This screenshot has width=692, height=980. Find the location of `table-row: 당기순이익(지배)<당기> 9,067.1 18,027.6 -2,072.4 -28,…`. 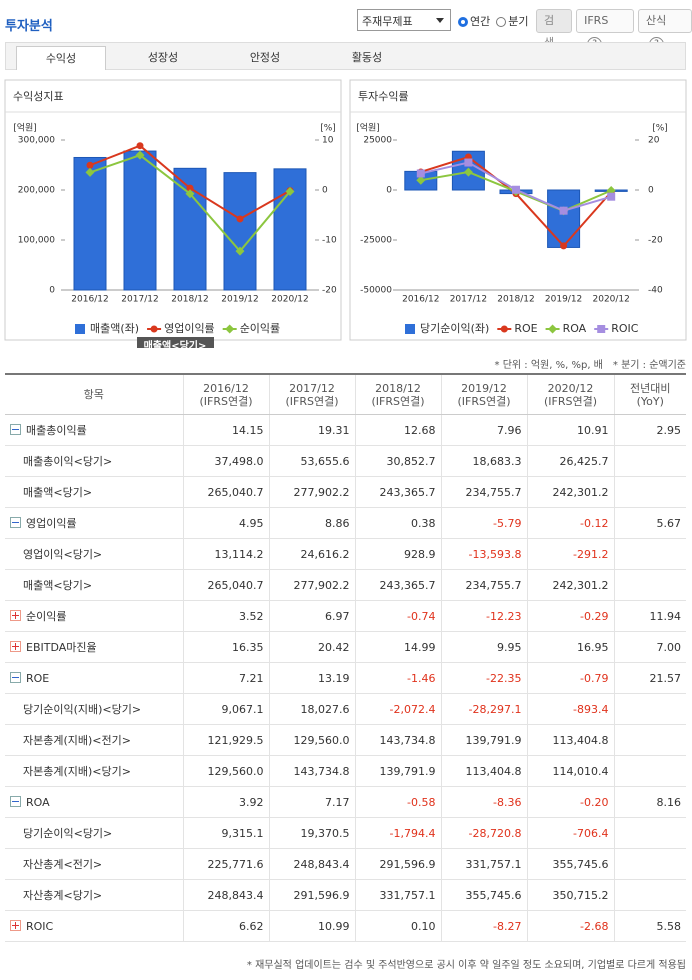

table-row: 당기순이익(지배)<당기> 9,067.1 18,027.6 -2,072.4 -28,… is located at coordinates (345, 709).